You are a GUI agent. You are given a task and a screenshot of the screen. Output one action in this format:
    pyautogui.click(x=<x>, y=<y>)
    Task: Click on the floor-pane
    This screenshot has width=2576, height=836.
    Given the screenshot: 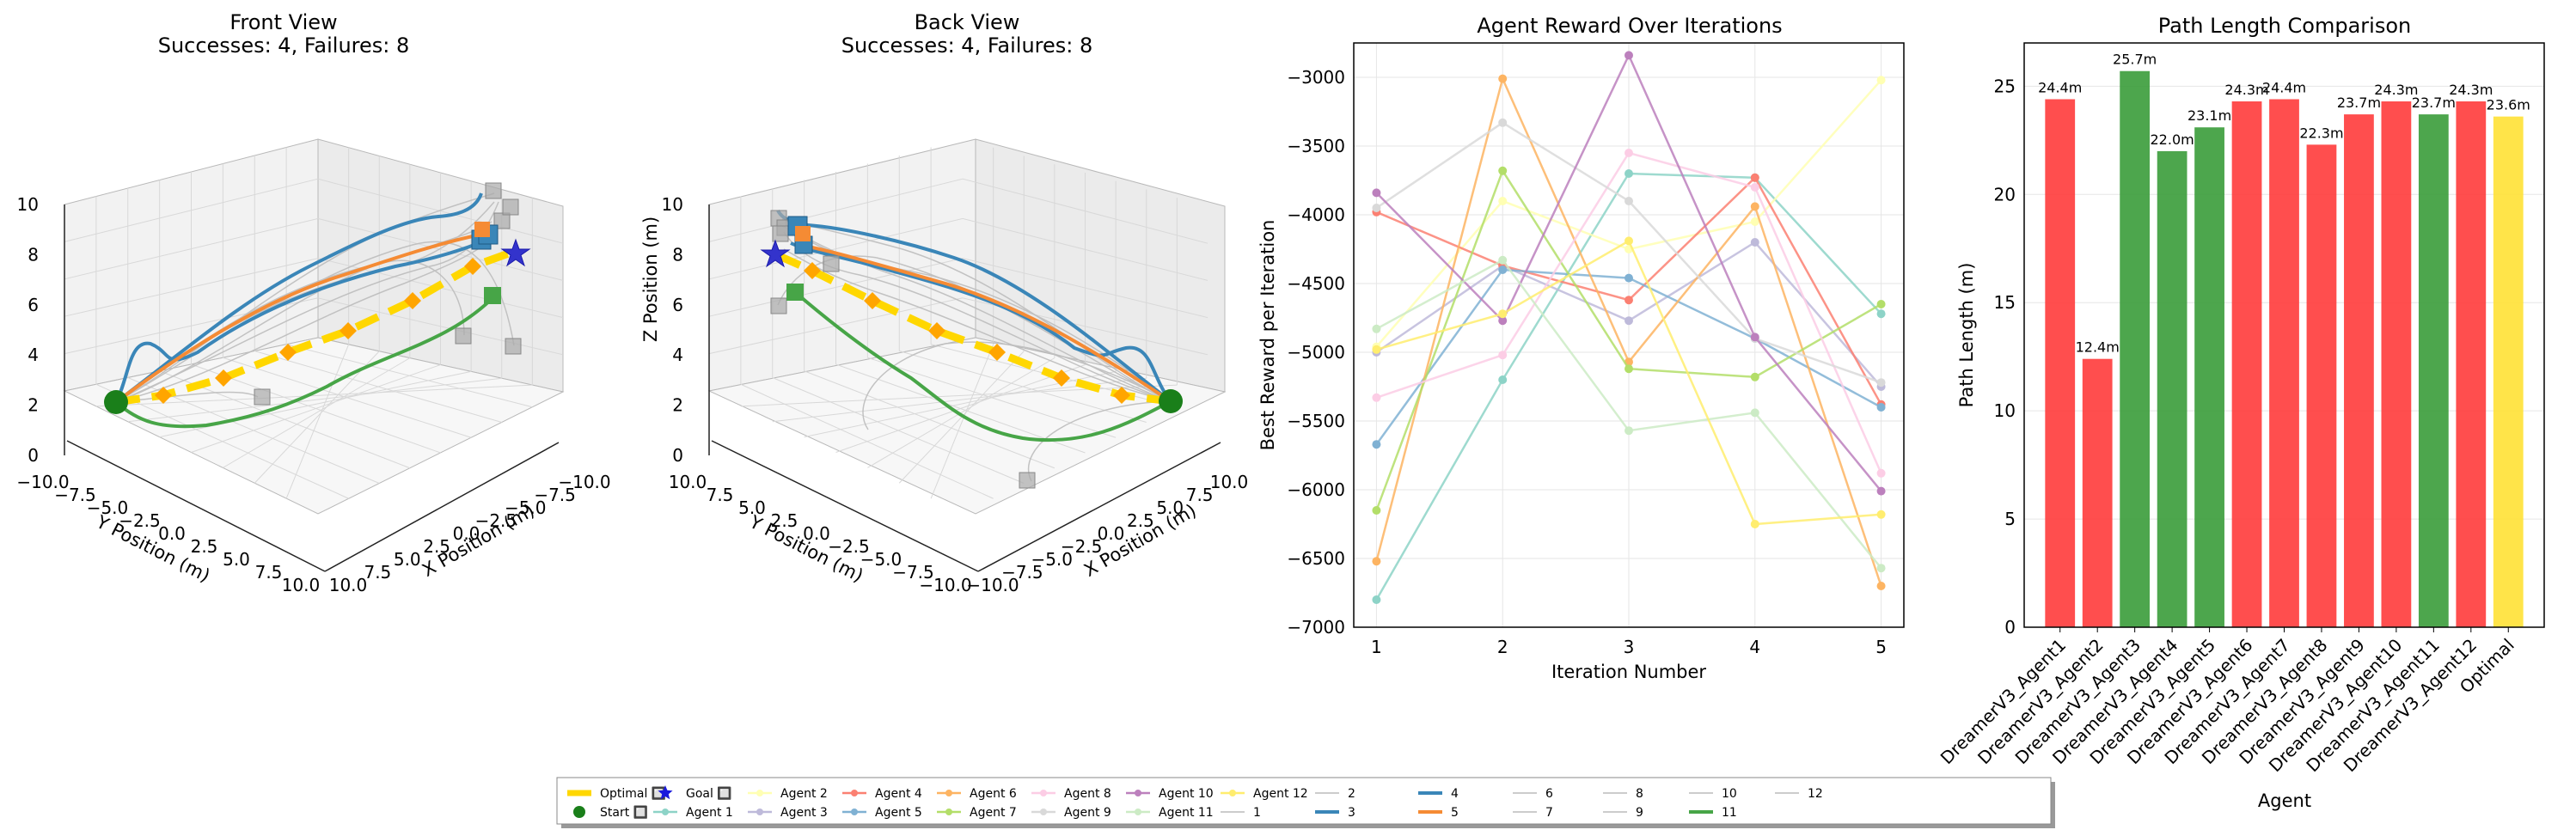 What is the action you would take?
    pyautogui.click(x=314, y=426)
    